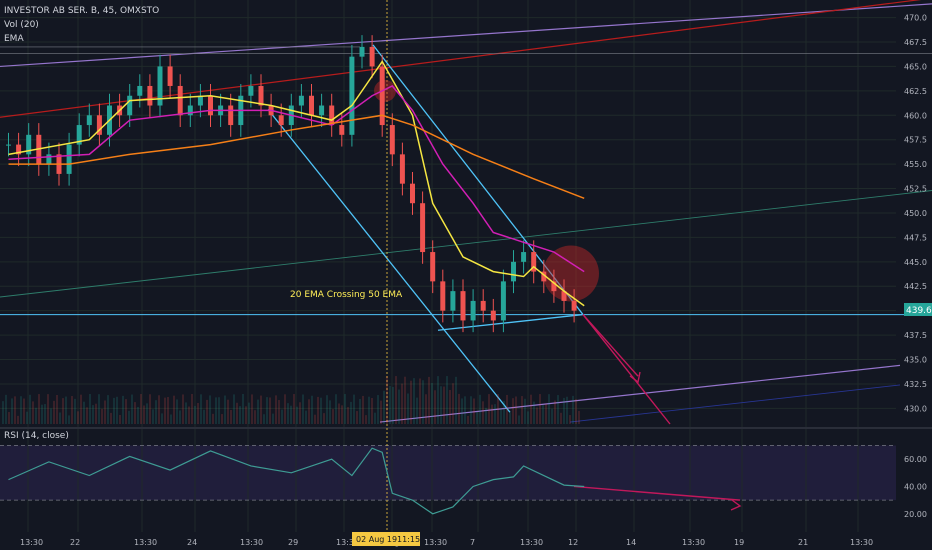 This screenshot has width=932, height=550. I want to click on crosshair-date: 02 Aug 19, so click(376, 539).